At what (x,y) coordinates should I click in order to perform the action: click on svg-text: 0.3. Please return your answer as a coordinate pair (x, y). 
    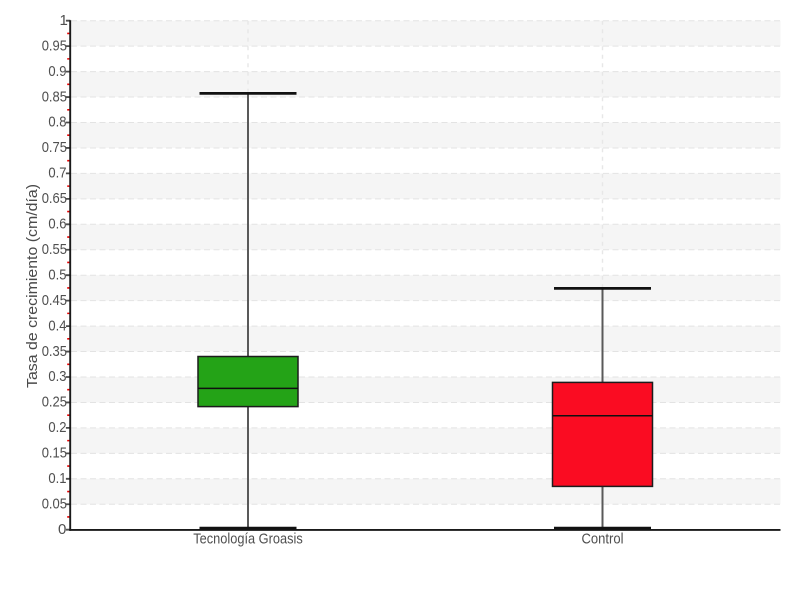
    Looking at the image, I should click on (57, 376).